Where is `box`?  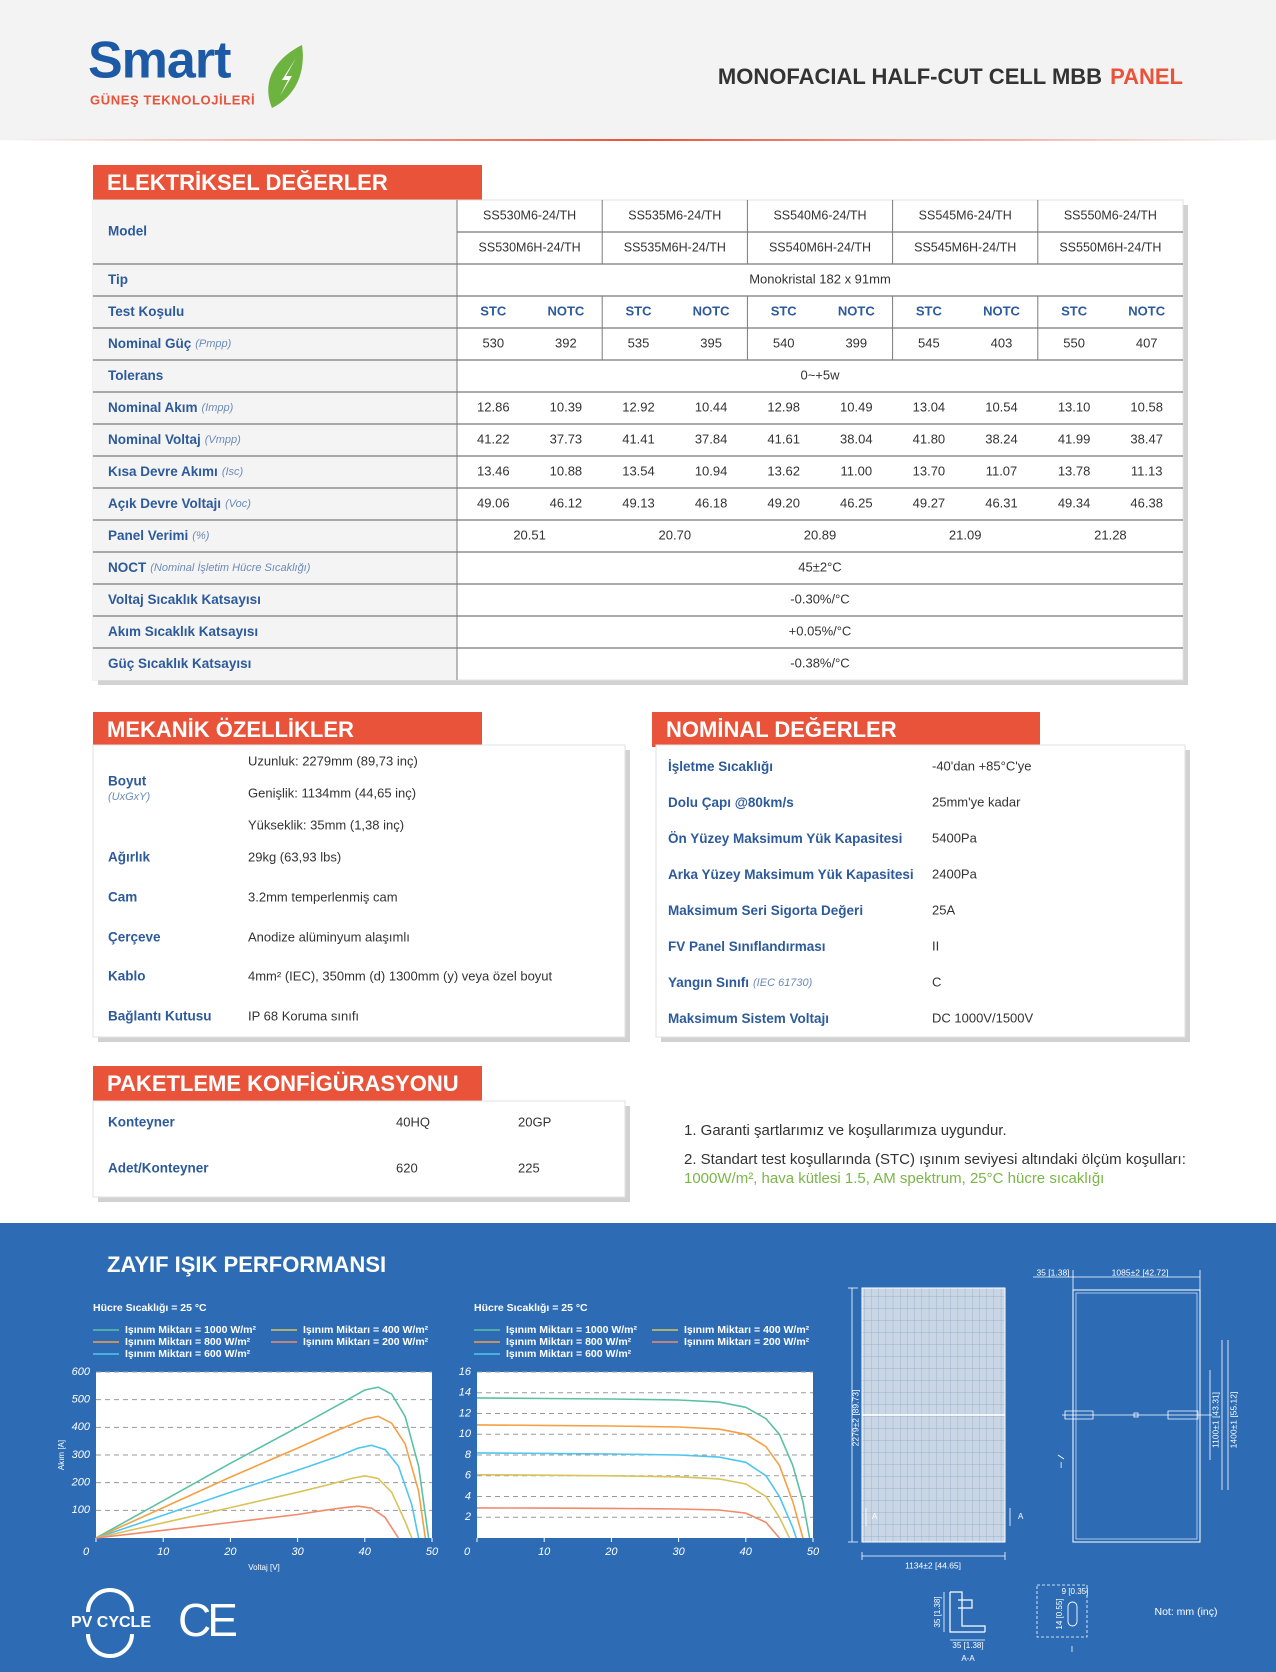
box is located at coordinates (920, 891).